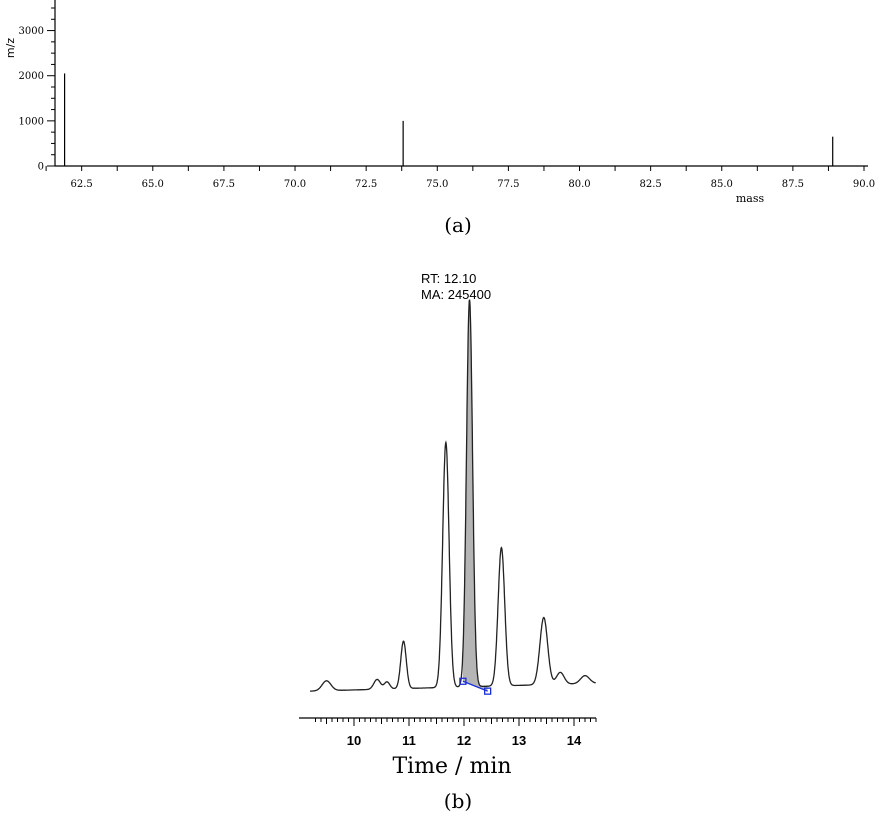  I want to click on integration-baseline, so click(475, 686).